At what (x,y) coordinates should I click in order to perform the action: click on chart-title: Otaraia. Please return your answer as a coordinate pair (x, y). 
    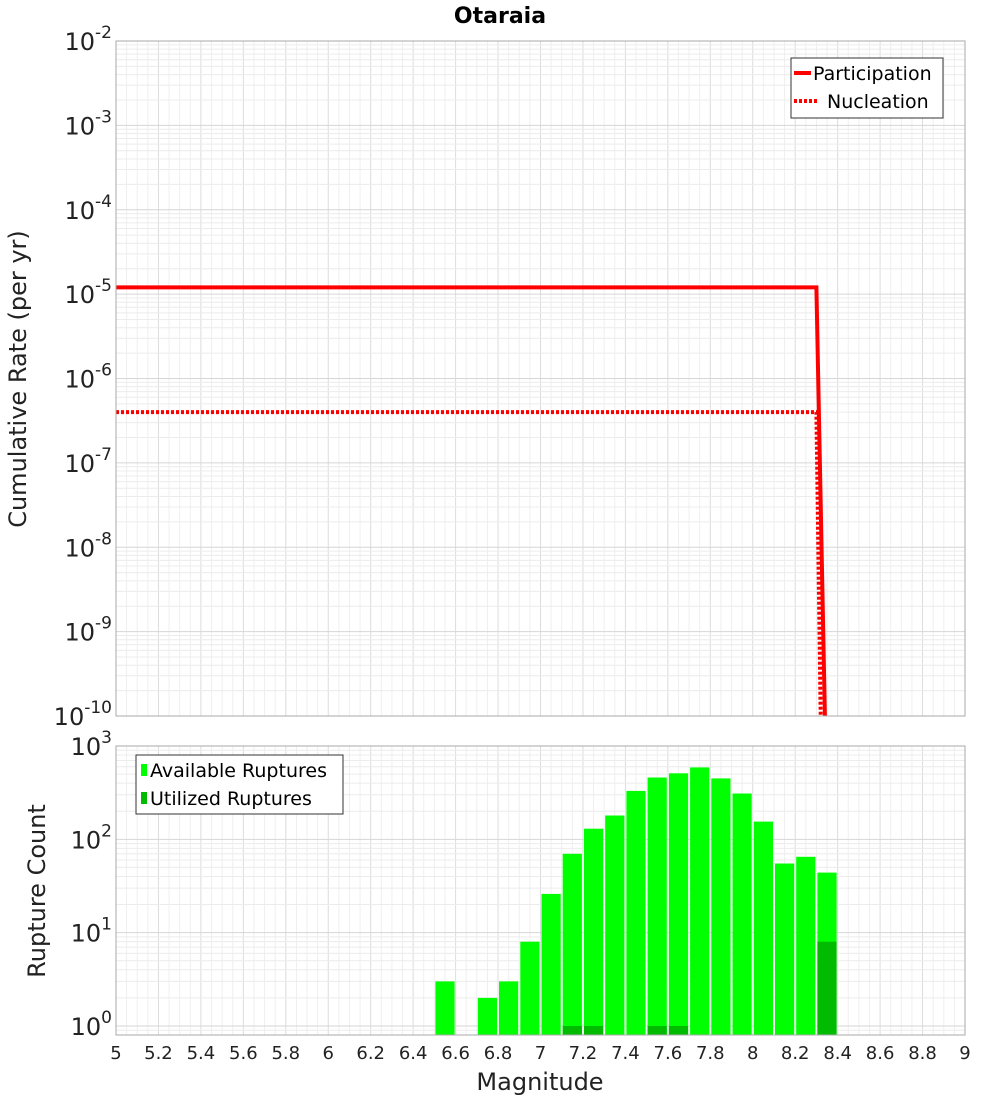
    Looking at the image, I should click on (500, 16).